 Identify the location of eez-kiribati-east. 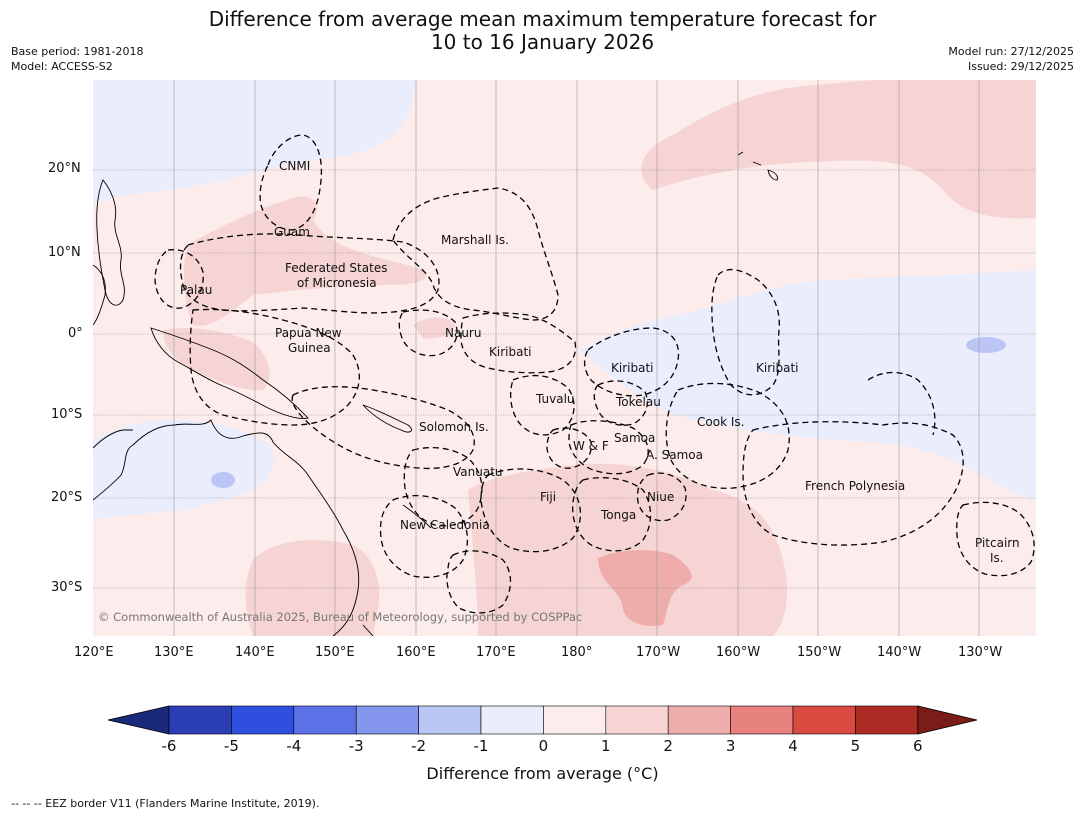
(745, 332).